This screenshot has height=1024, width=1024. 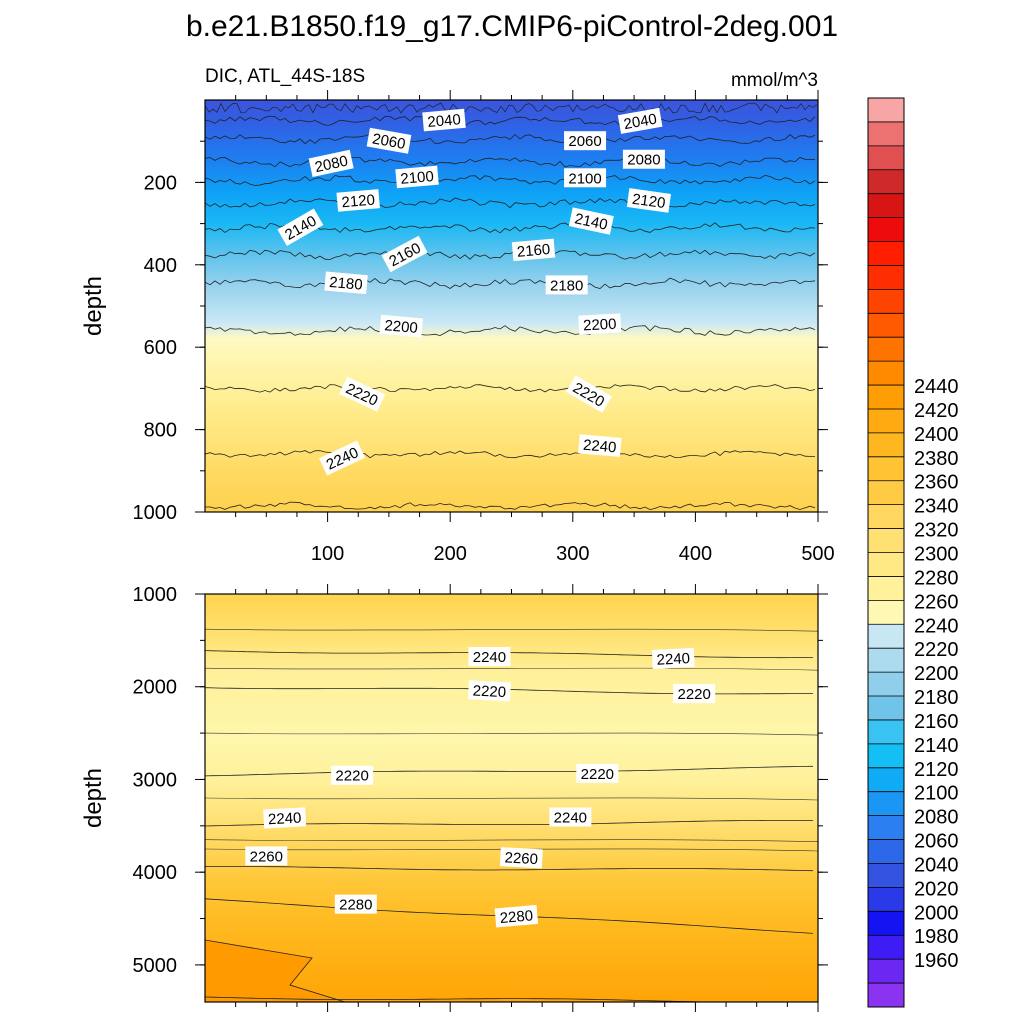 What do you see at coordinates (936, 555) in the screenshot?
I see `colorbar-tick-label: 2300` at bounding box center [936, 555].